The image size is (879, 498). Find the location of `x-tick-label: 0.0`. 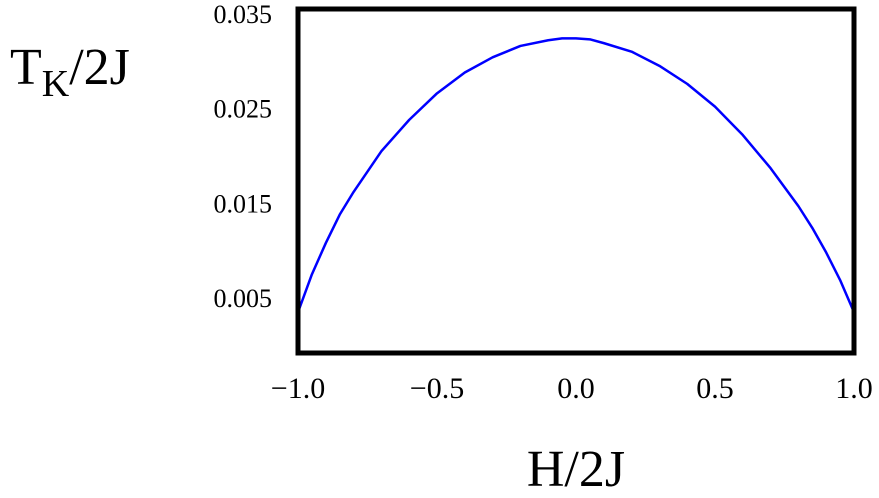

x-tick-label: 0.0 is located at coordinates (576, 388).